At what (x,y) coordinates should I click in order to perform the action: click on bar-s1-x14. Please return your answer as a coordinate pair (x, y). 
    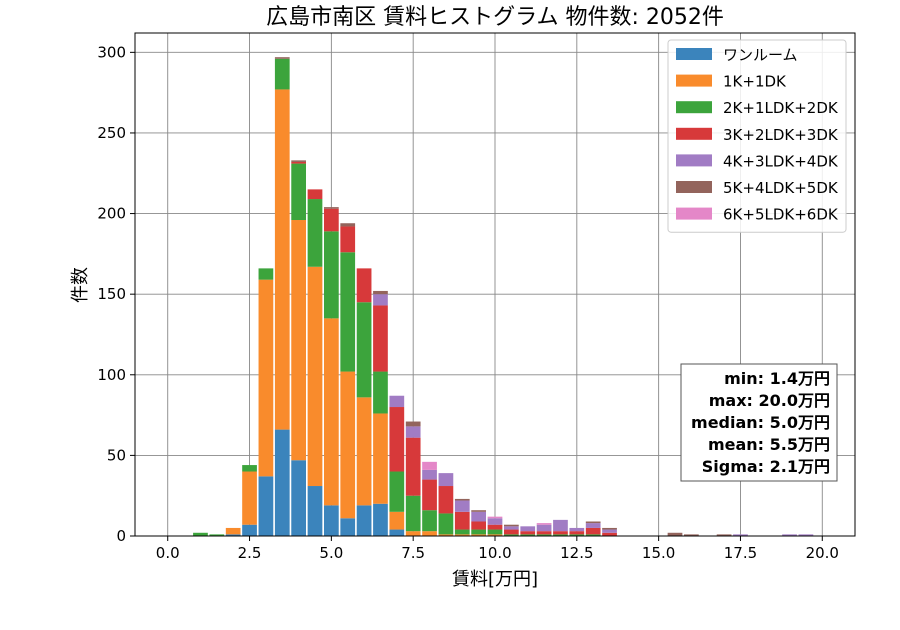
    Looking at the image, I should click on (429, 533).